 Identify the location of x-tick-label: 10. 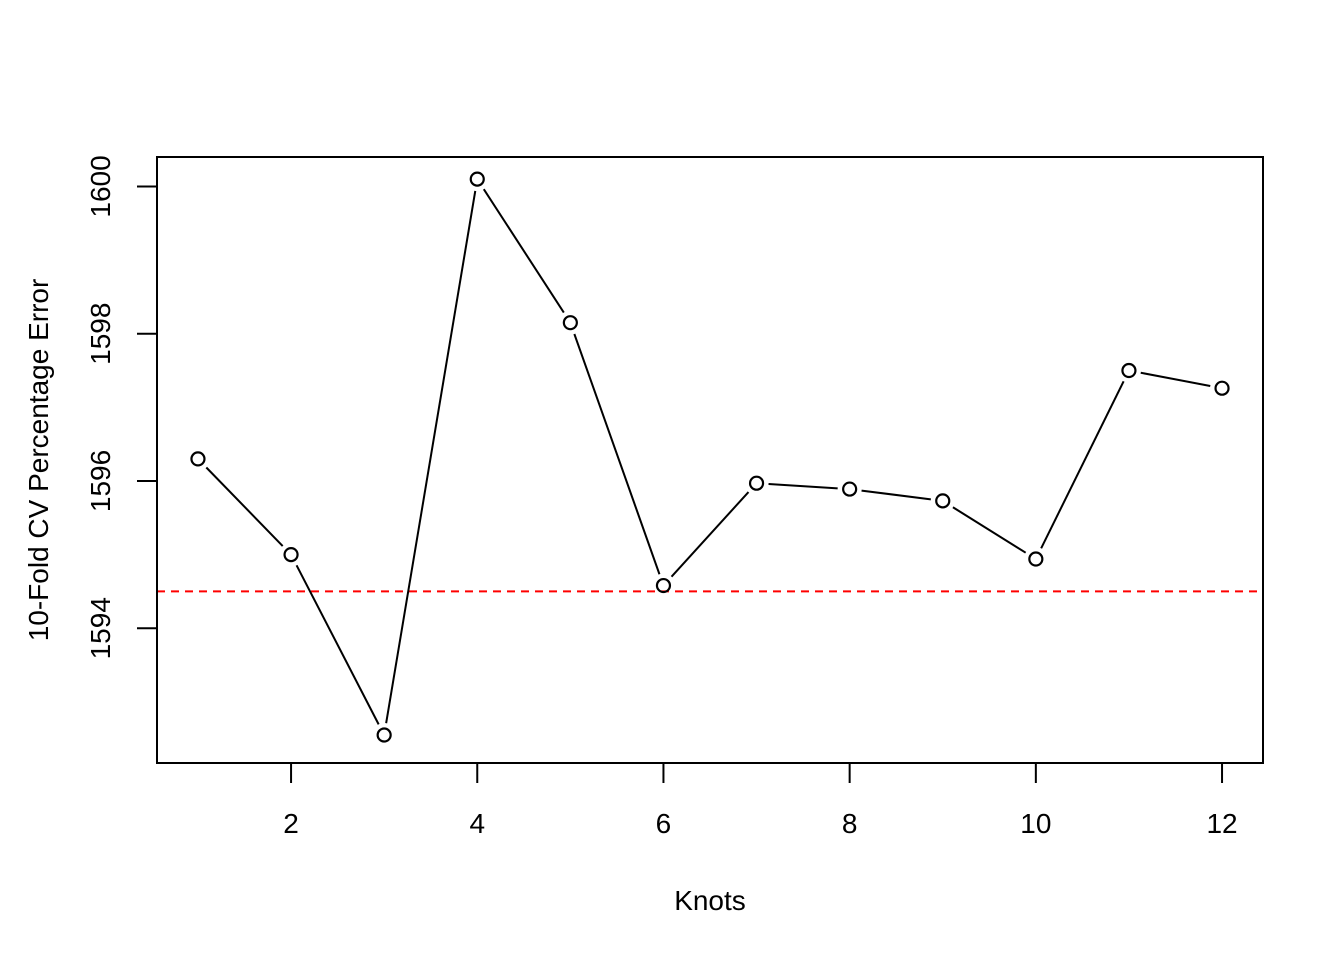
(1035, 823).